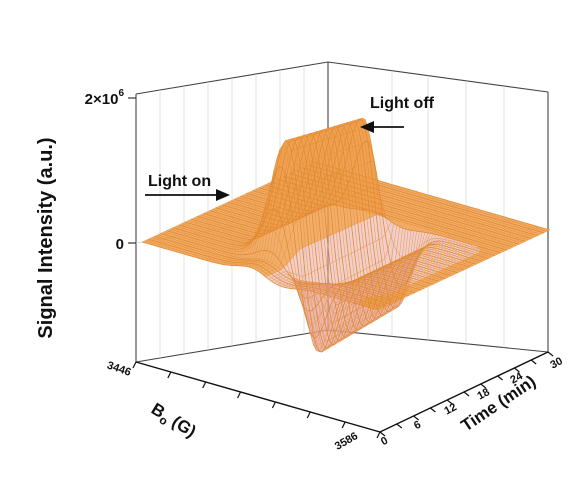 The width and height of the screenshot is (577, 484). Describe the element at coordinates (46, 237) in the screenshot. I see `y-axis-label: Signal Intensity (a.u.)` at that location.